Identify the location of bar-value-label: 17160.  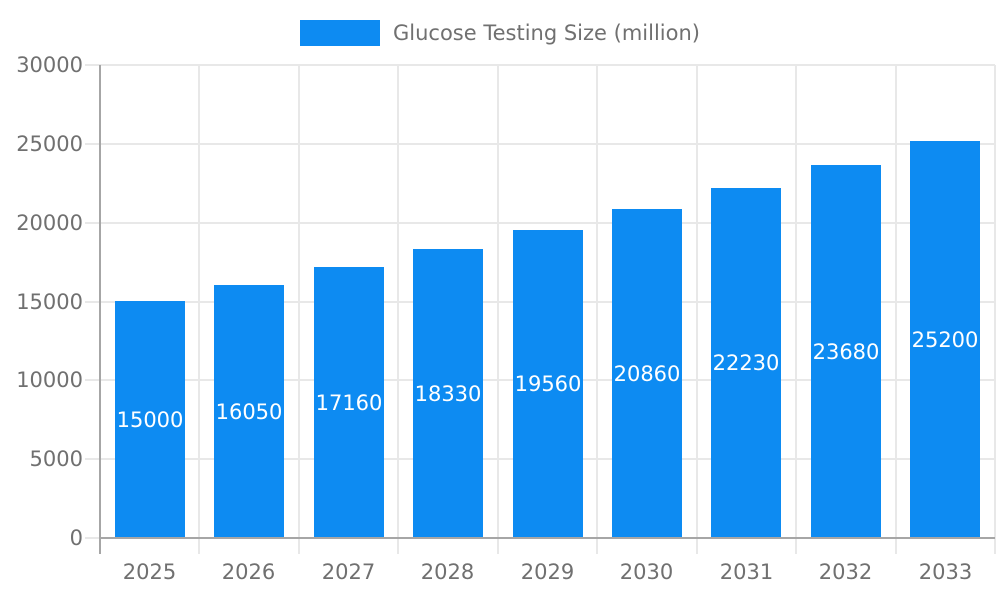
(349, 402).